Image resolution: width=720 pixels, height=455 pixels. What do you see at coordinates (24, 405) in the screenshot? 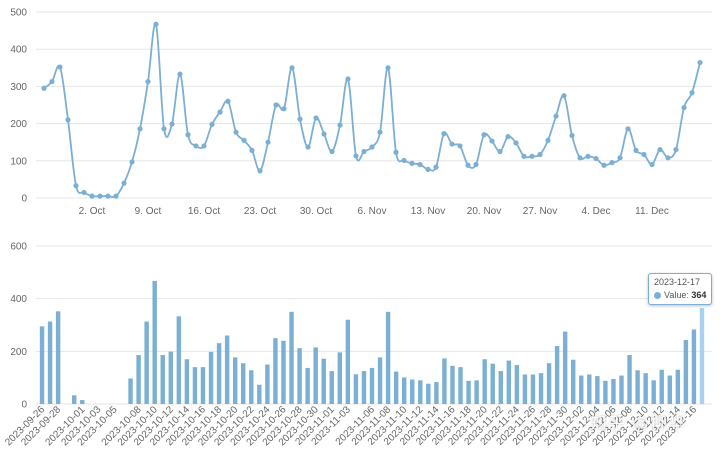
I see `bar-y-tick-label: 0` at bounding box center [24, 405].